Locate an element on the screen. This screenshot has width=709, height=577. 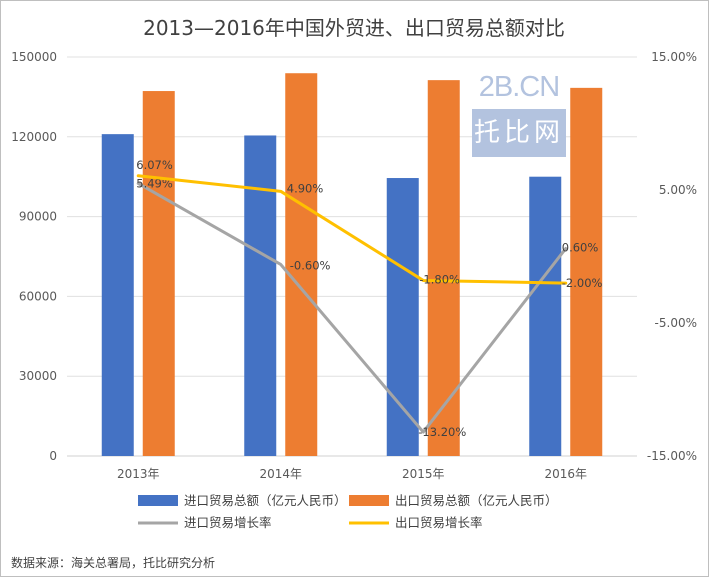
right-axis-ticks: -15.00% -5.00% 5.00% 15.00% is located at coordinates (672, 256).